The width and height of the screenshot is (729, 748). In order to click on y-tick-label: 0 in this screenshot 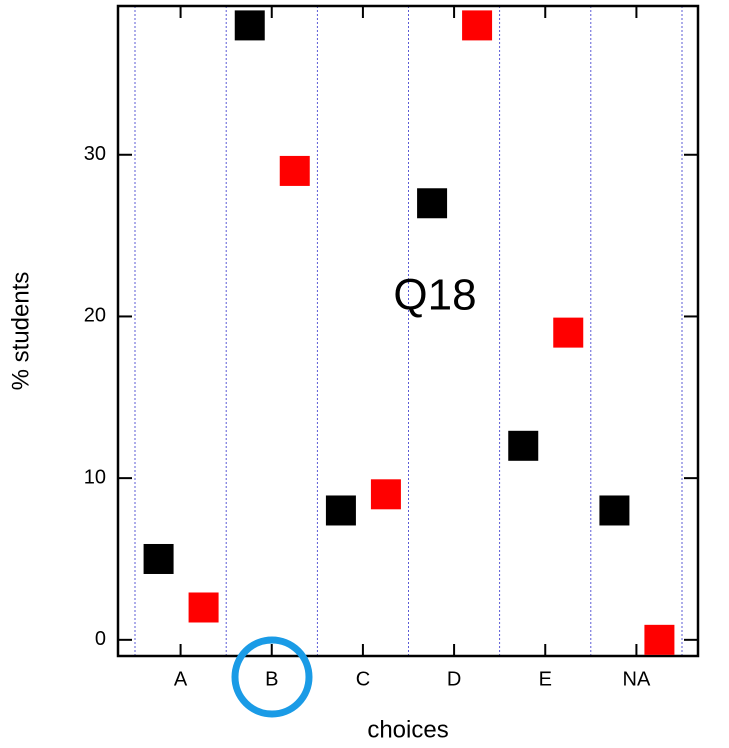, I will do `click(100, 639)`.